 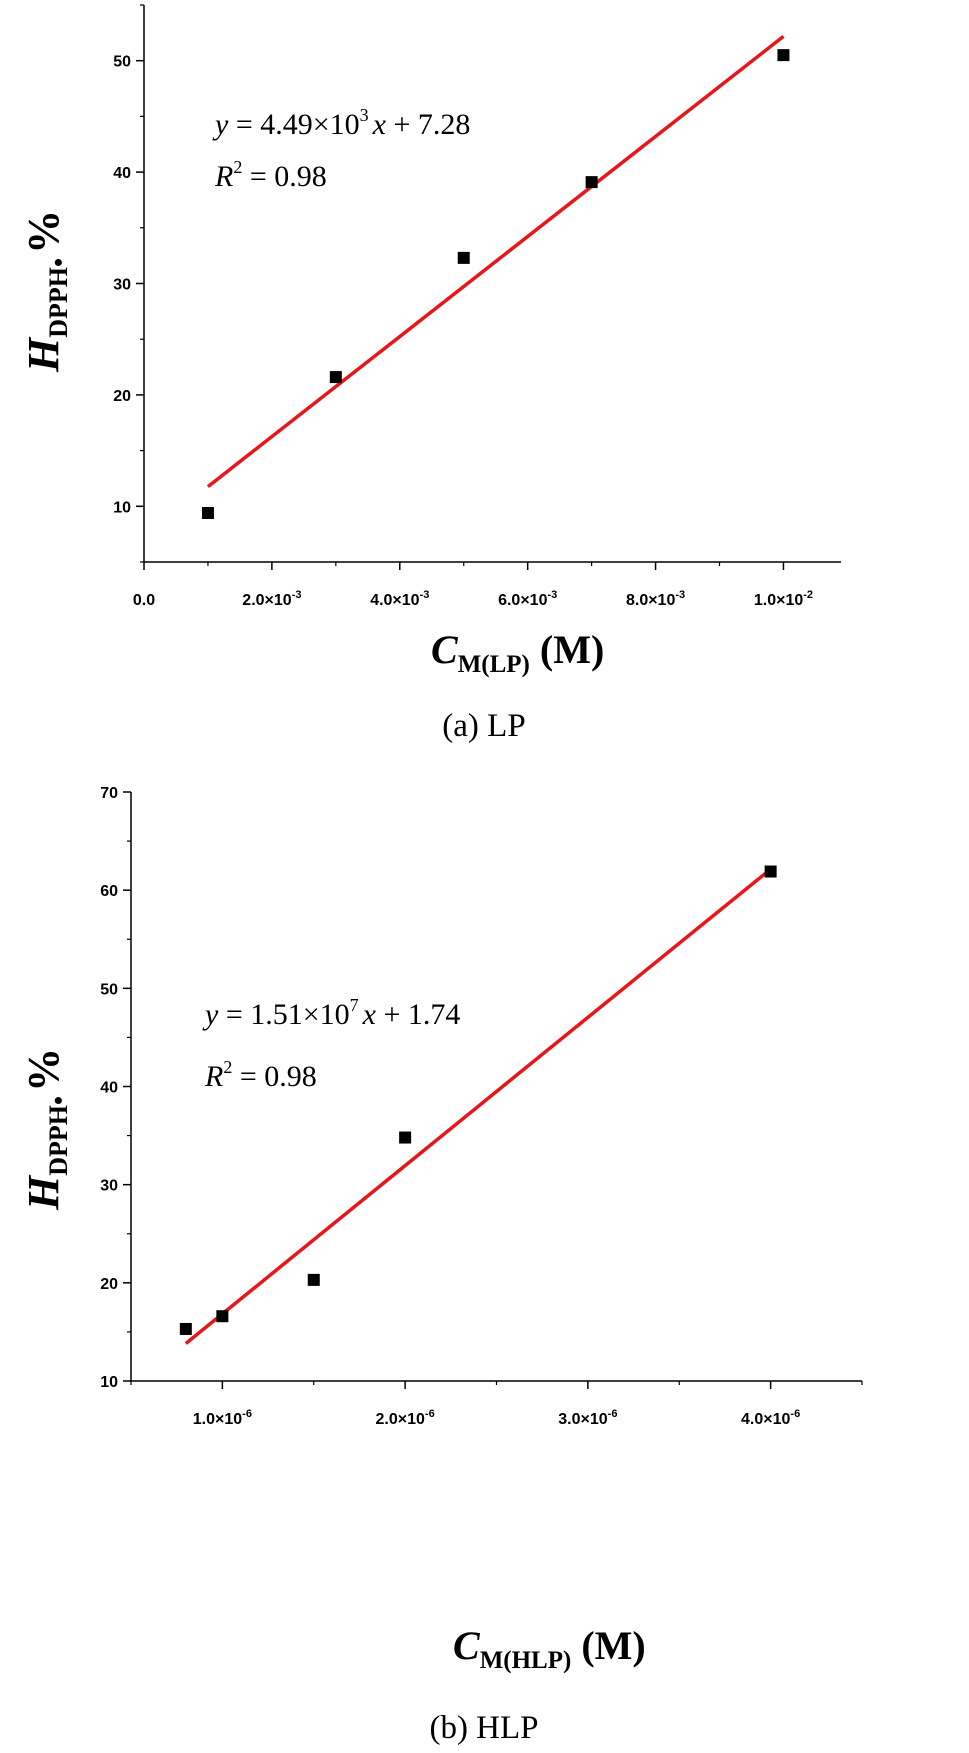 I want to click on x-axis-title-a: CM(LP) (M), so click(x=517, y=652).